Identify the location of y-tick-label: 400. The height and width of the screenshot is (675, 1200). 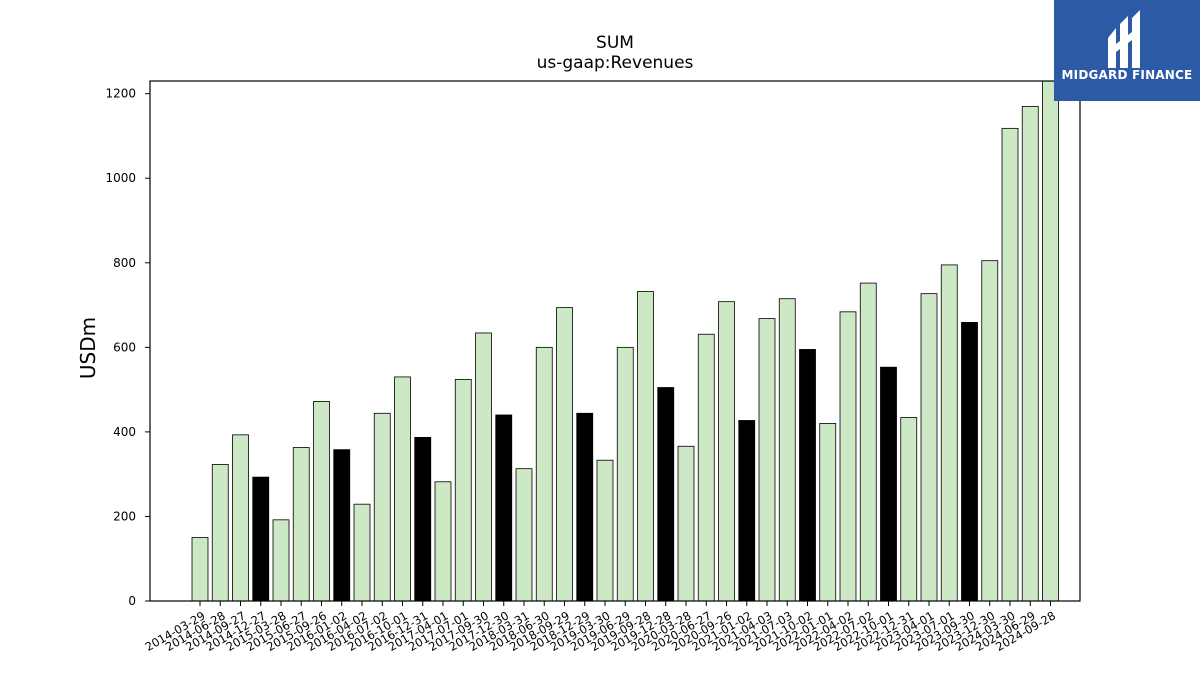
(124, 432).